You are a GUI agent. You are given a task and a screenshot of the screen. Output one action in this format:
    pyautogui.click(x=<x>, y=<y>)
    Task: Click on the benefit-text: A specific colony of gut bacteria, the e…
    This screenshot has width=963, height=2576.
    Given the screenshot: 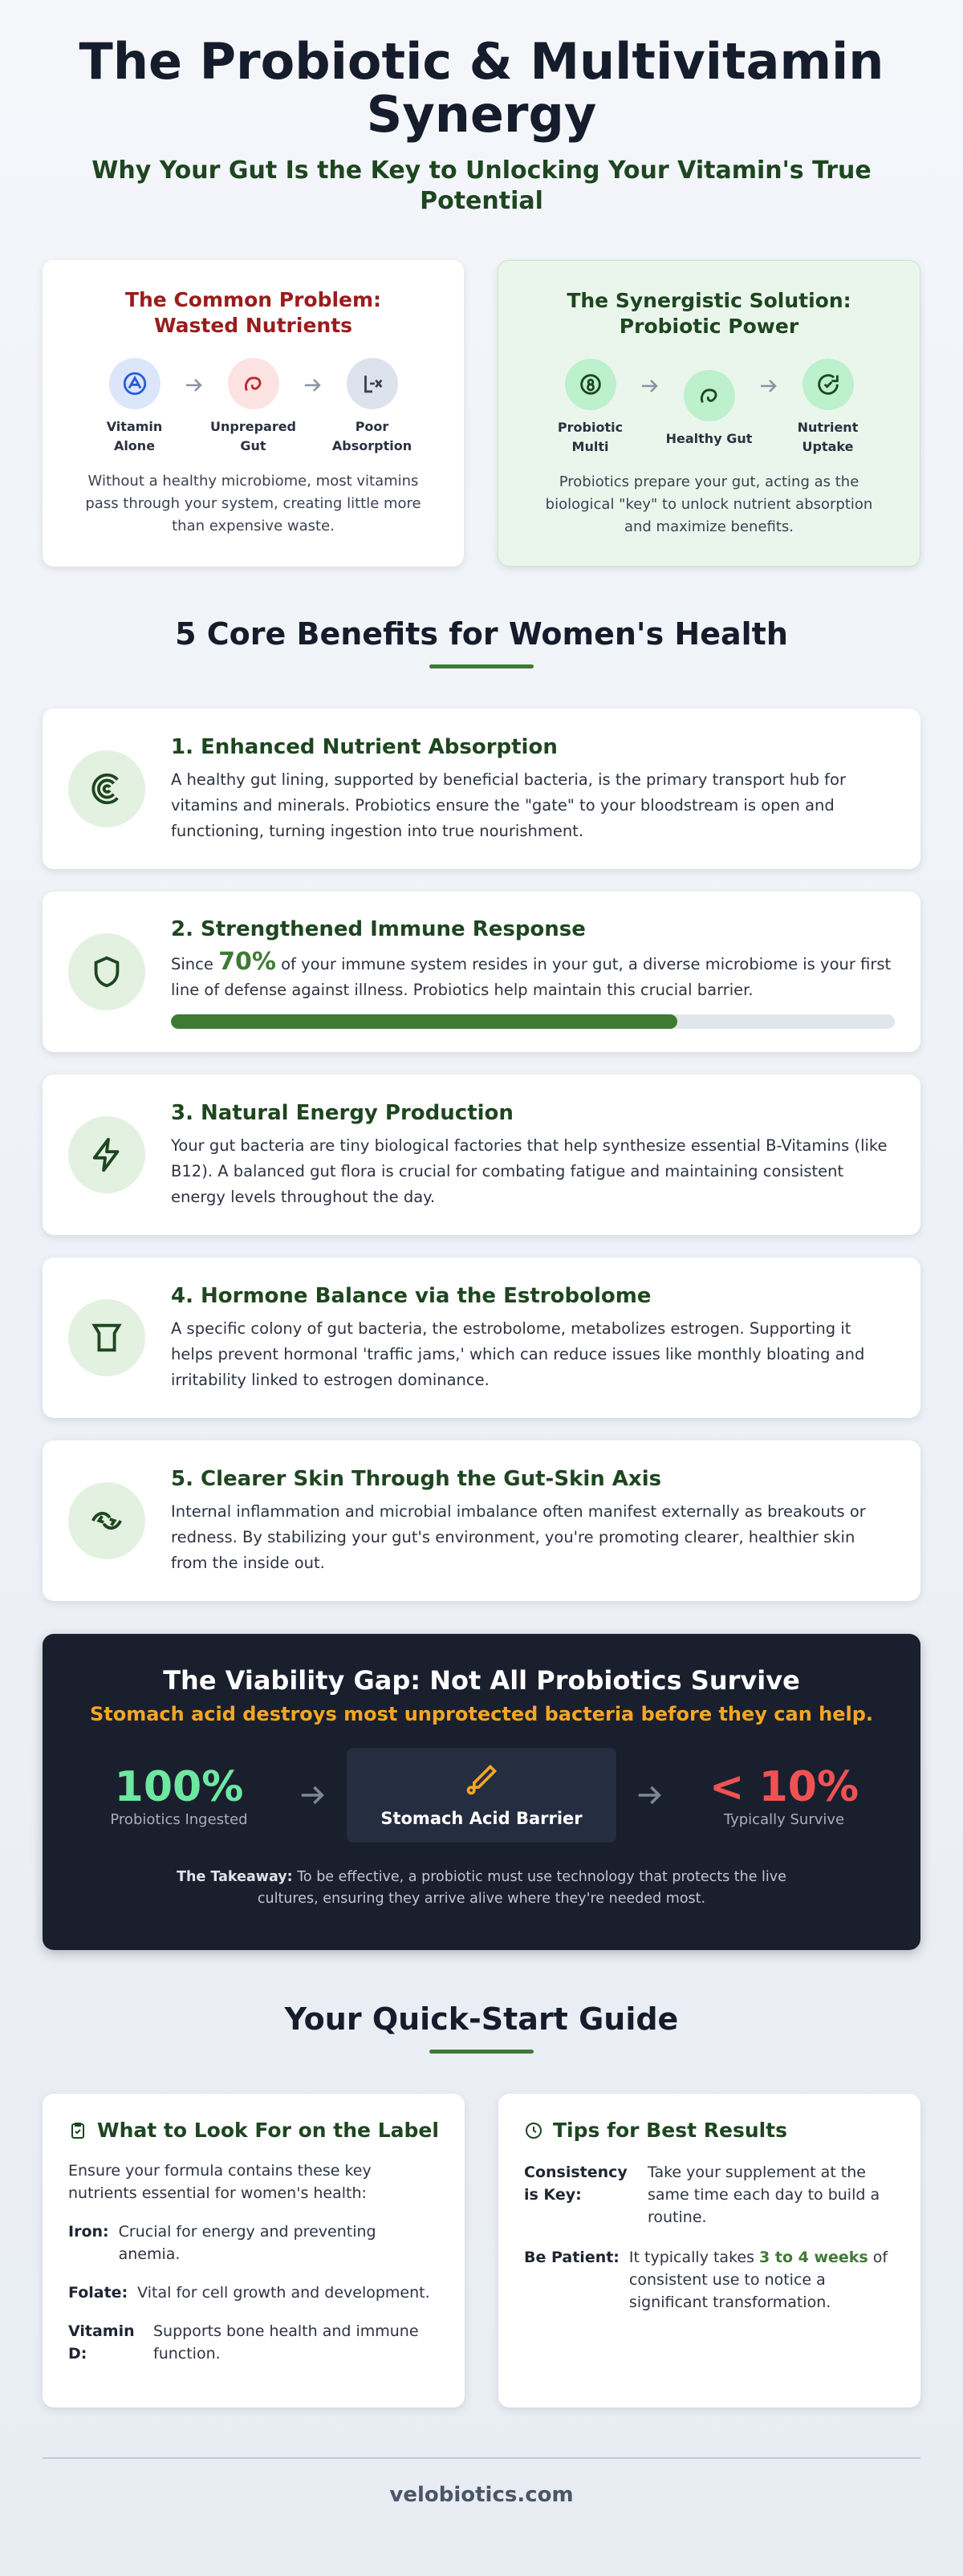 What is the action you would take?
    pyautogui.click(x=518, y=1354)
    